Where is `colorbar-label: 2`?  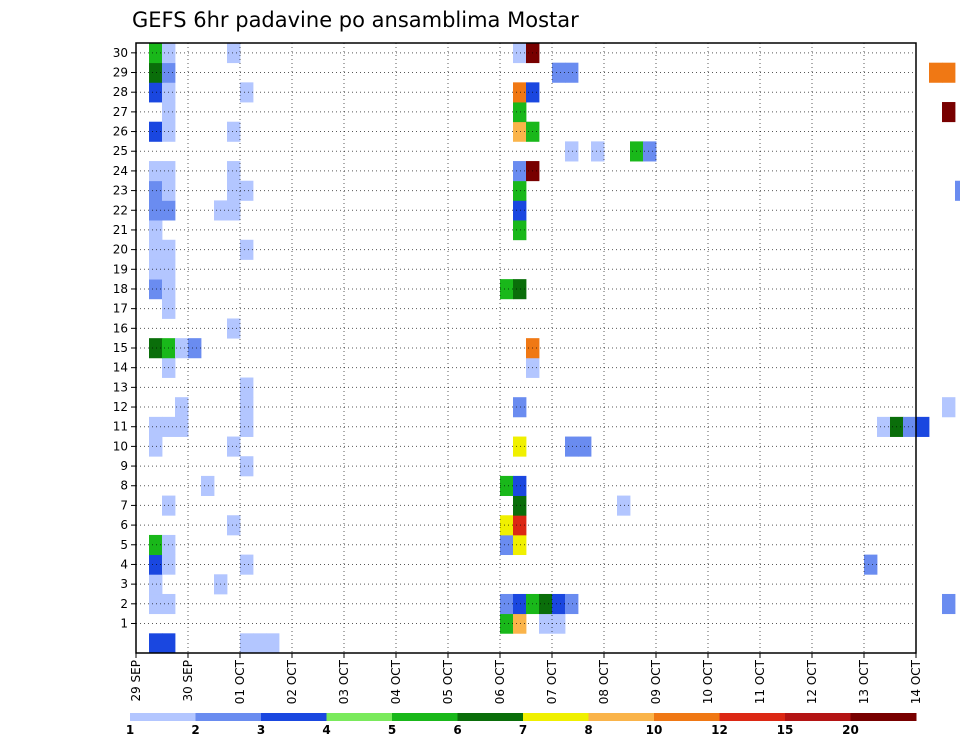
colorbar-label: 2 is located at coordinates (195, 730).